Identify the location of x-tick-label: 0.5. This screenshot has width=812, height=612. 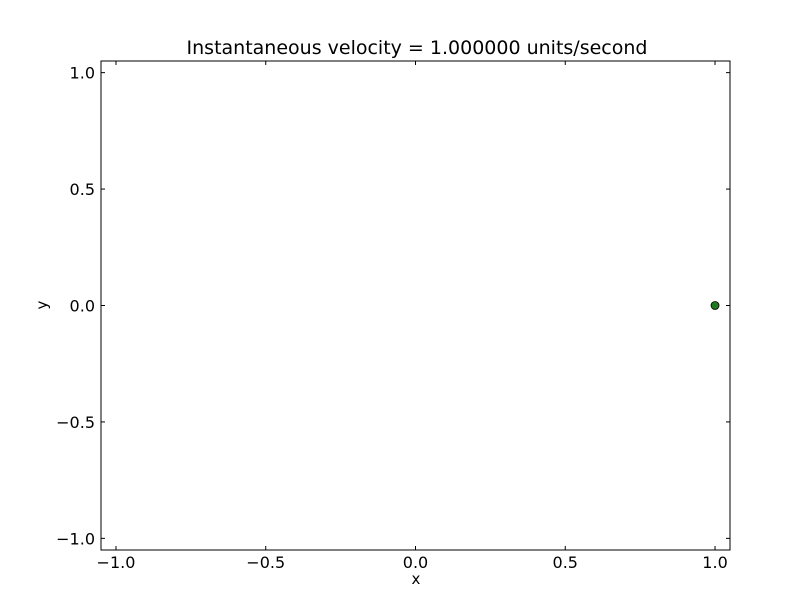
(565, 562).